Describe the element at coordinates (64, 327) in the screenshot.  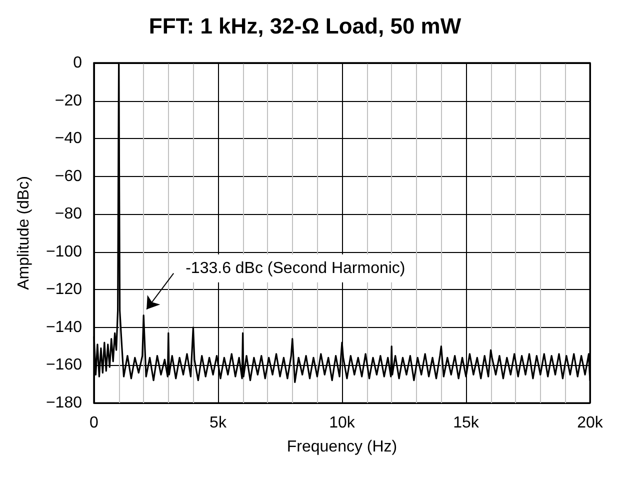
I see `y-tick-label: −140` at that location.